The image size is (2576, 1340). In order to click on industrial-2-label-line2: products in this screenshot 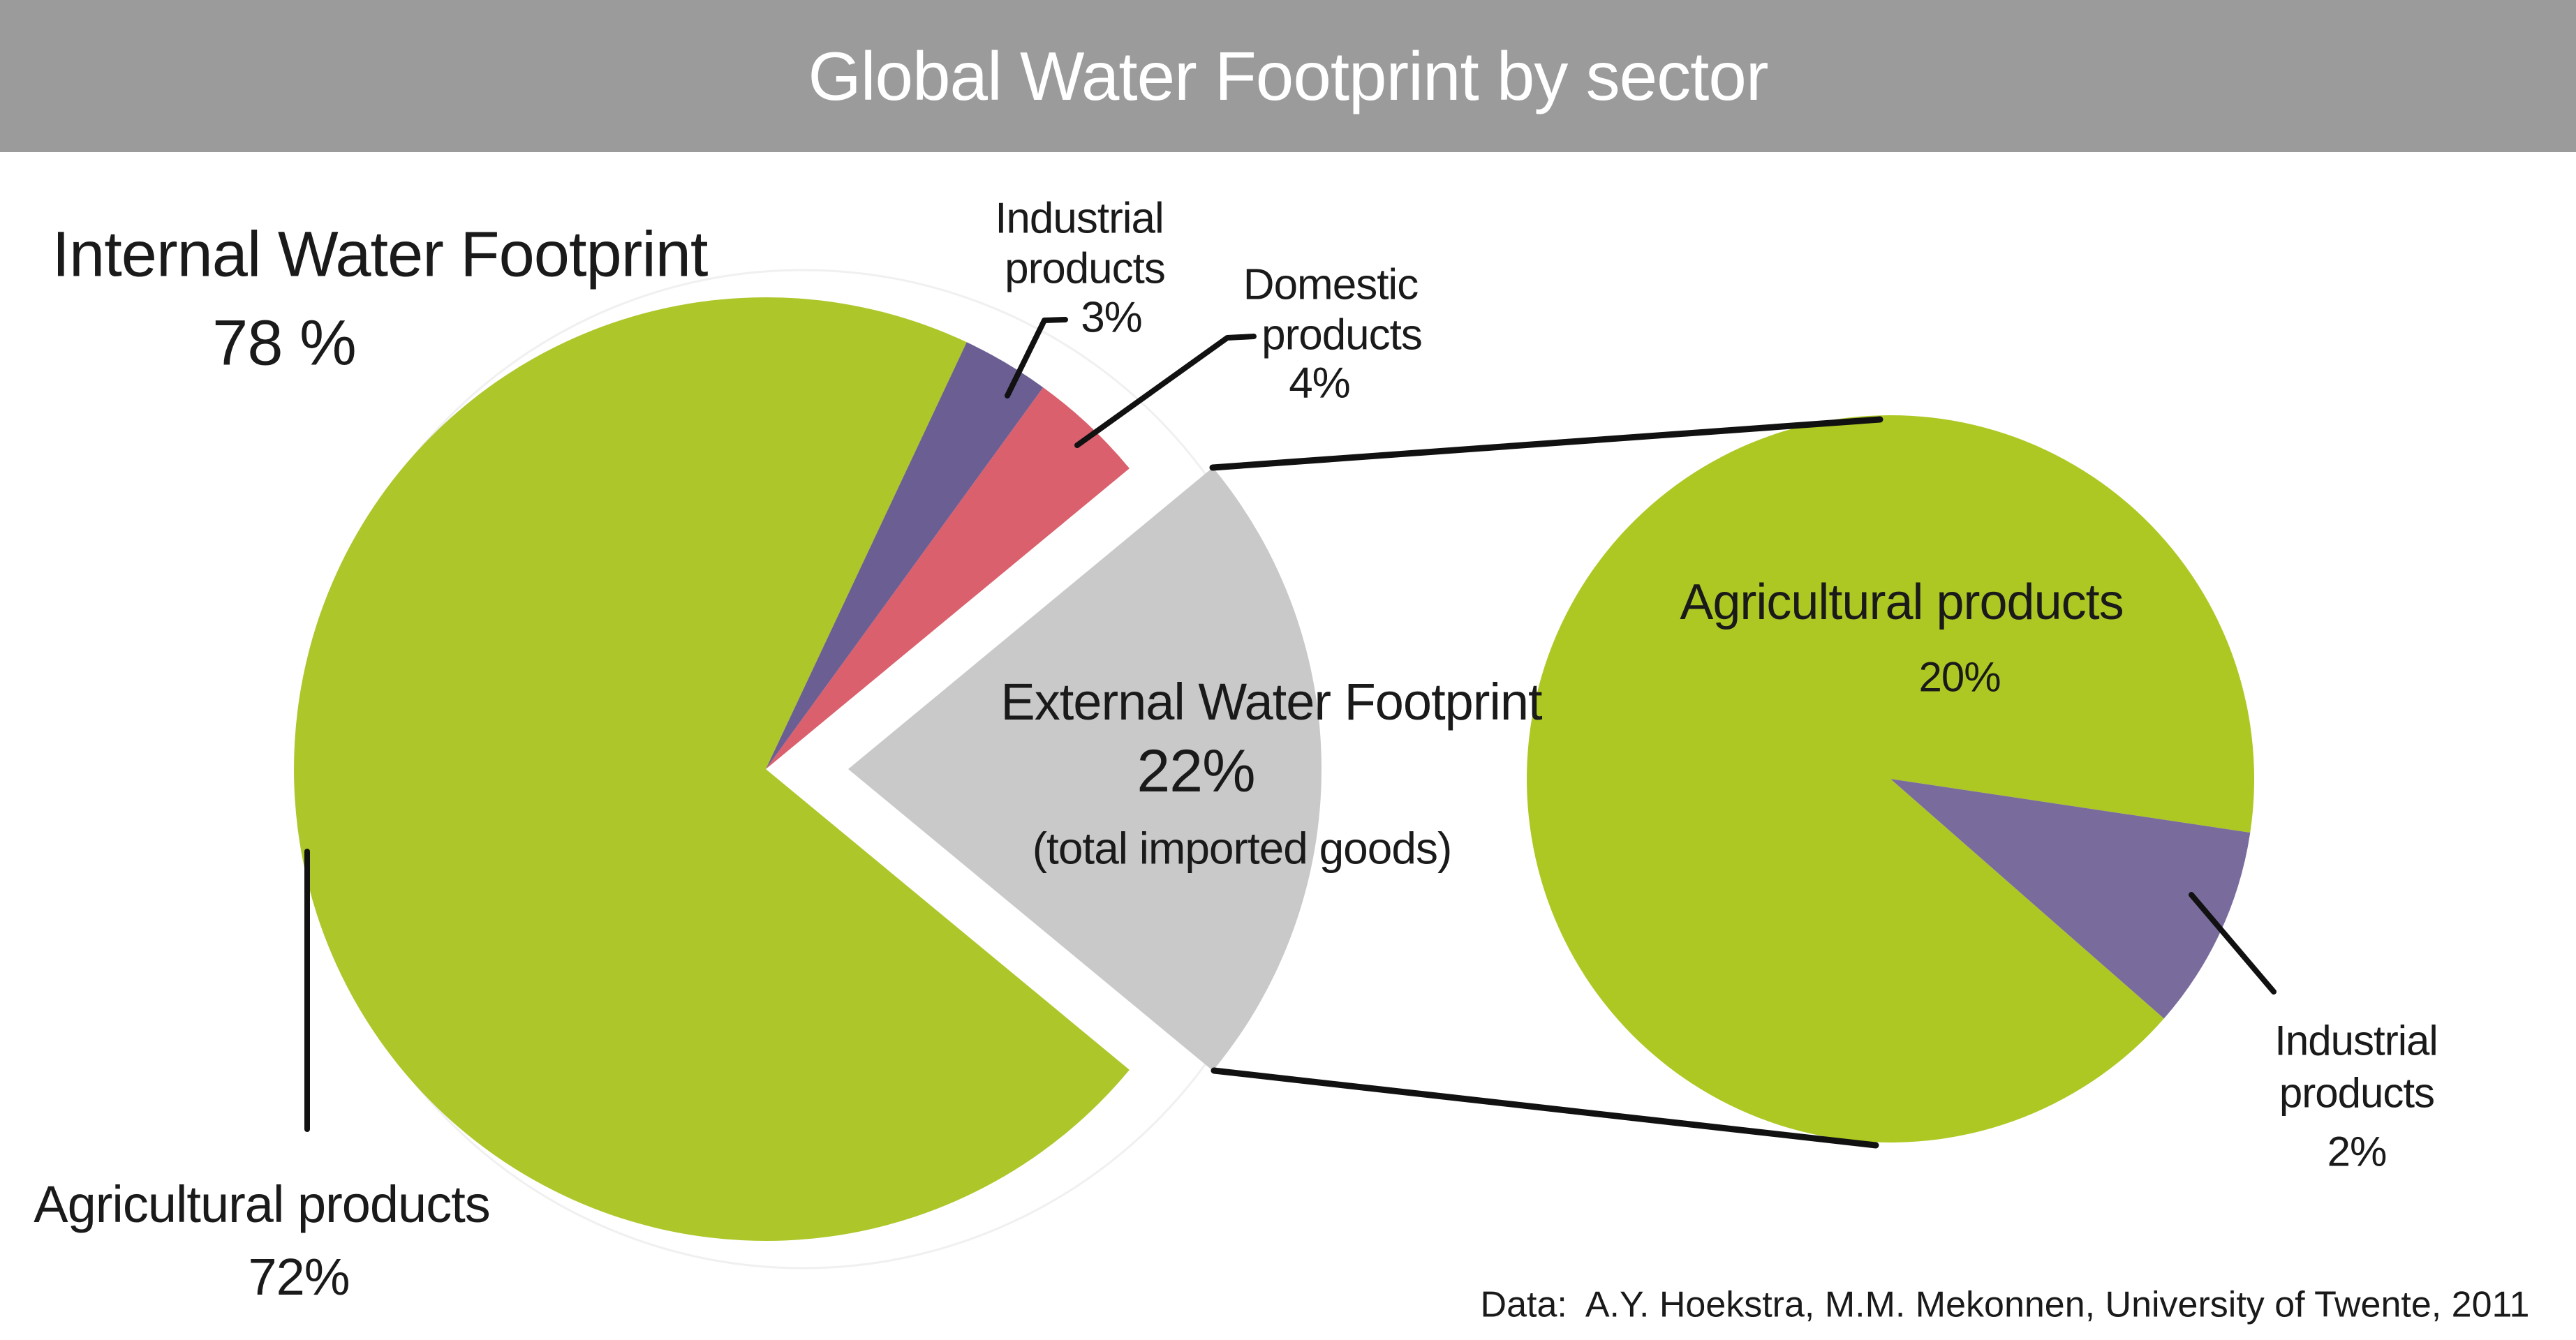, I will do `click(2357, 1093)`.